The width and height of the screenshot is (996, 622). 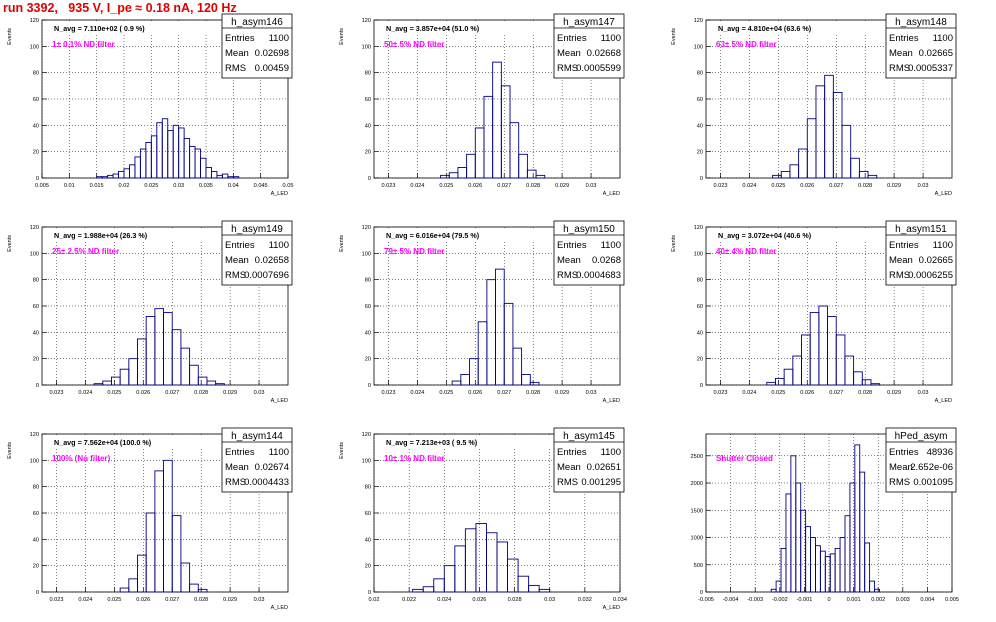 What do you see at coordinates (836, 186) in the screenshot?
I see `x-tick-label: 0.027` at bounding box center [836, 186].